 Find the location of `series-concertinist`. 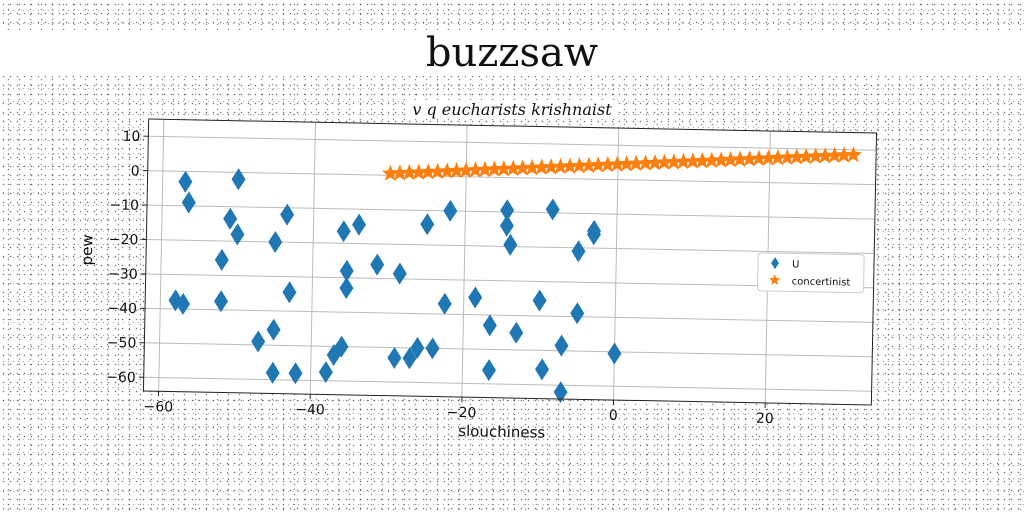

series-concertinist is located at coordinates (621, 163).